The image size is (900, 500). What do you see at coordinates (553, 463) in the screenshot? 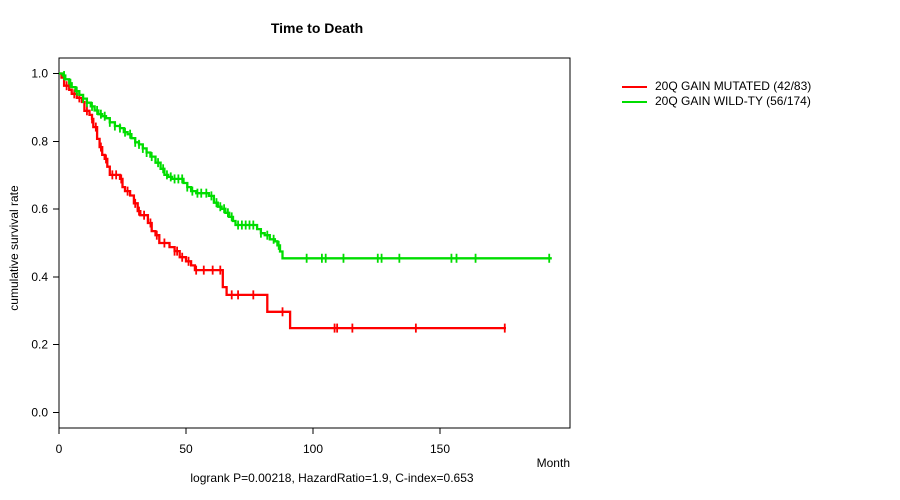
I see `x-axis-label: Month` at bounding box center [553, 463].